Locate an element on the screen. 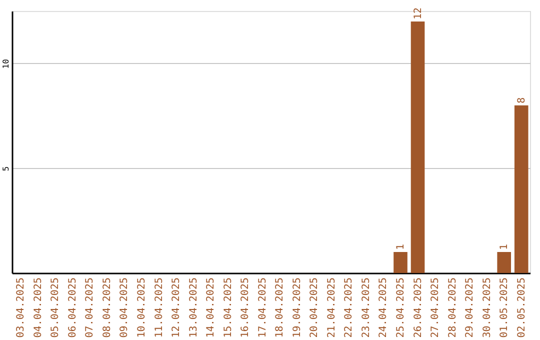  x-tick-label: 16.04.2025 is located at coordinates (246, 308).